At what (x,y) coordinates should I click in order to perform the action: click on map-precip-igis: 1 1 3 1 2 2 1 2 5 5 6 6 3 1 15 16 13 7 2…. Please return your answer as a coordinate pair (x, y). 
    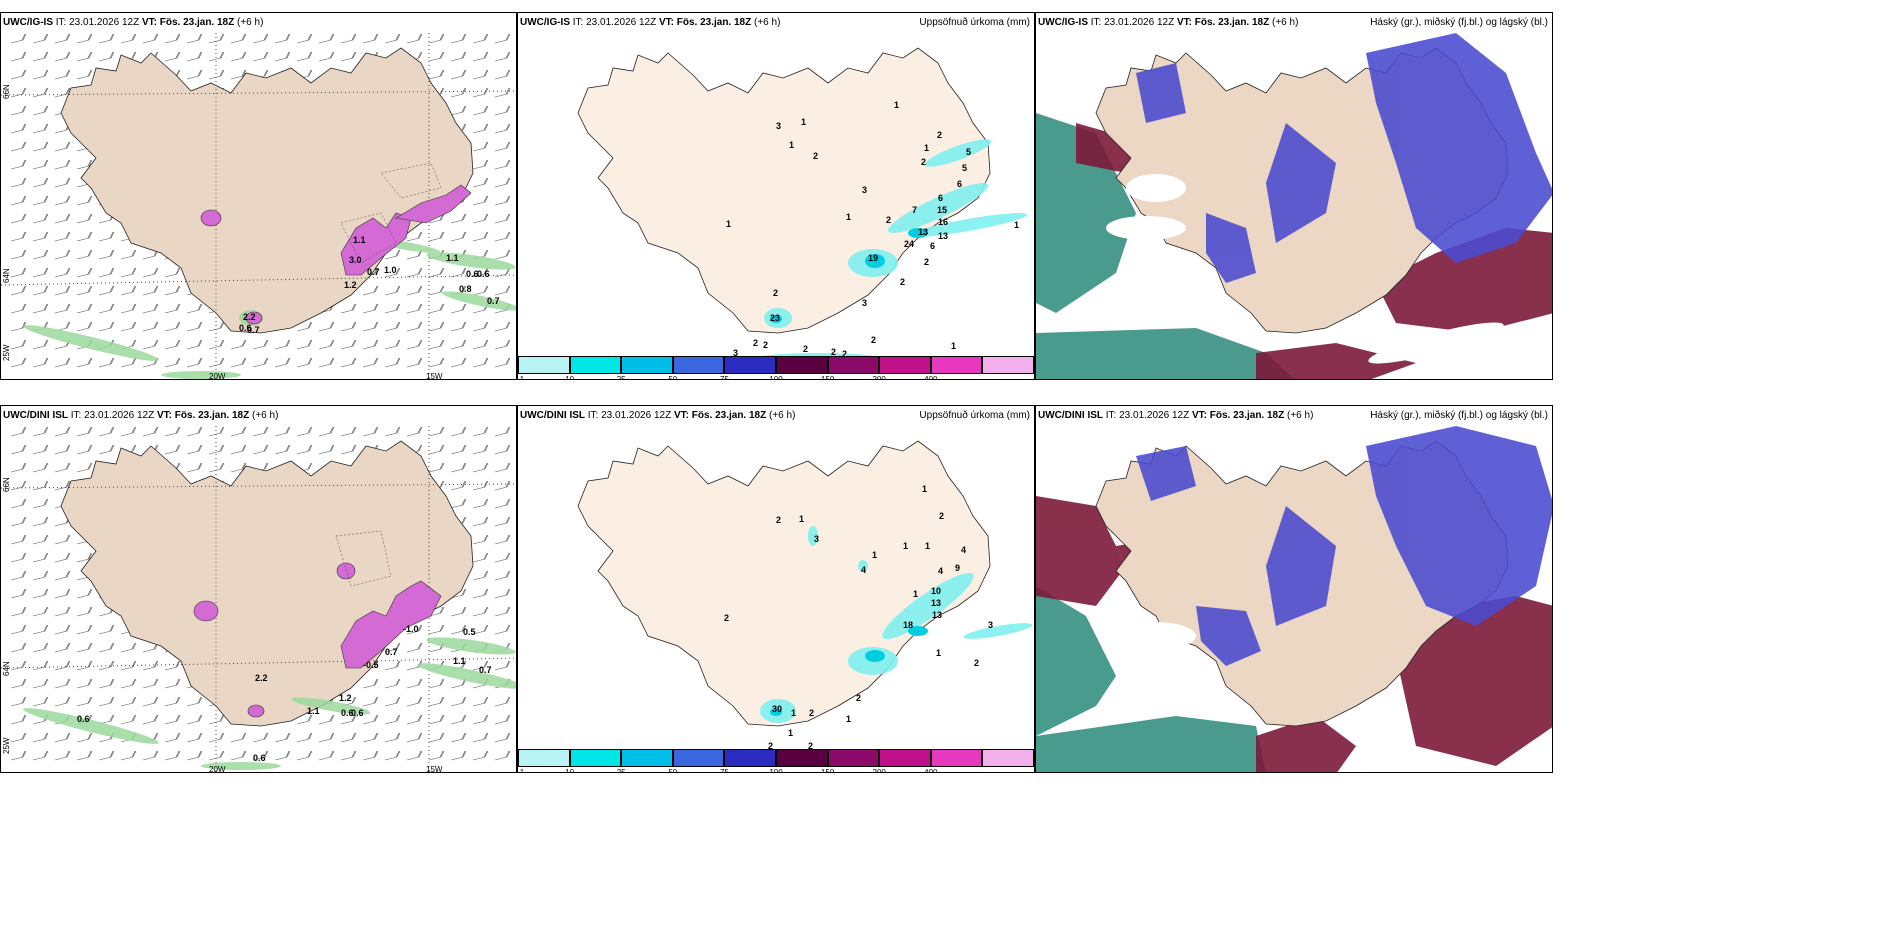
    Looking at the image, I should click on (776, 185).